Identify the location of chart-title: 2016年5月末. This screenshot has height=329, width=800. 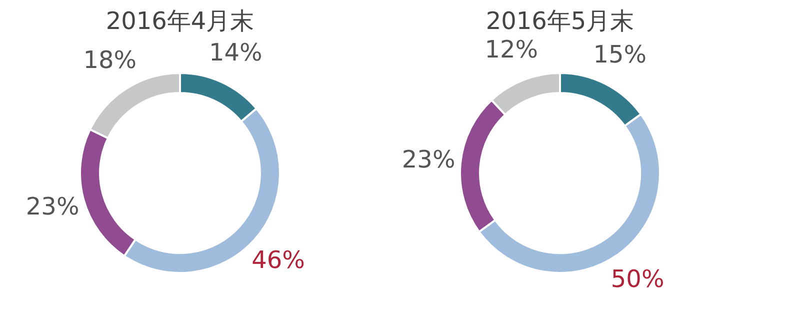
(560, 21).